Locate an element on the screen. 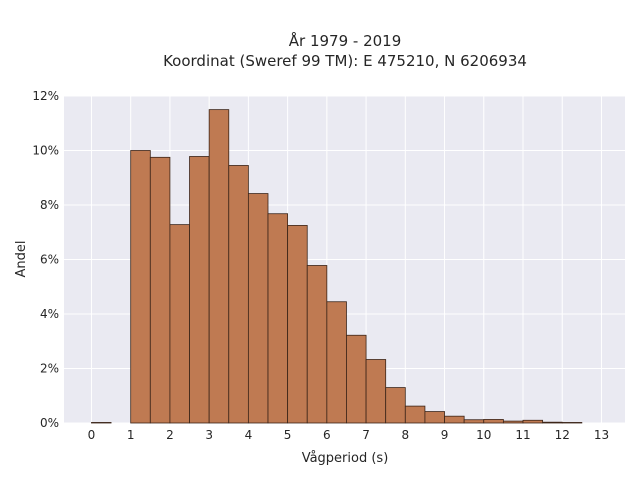  x-tick-label: 9 is located at coordinates (445, 435).